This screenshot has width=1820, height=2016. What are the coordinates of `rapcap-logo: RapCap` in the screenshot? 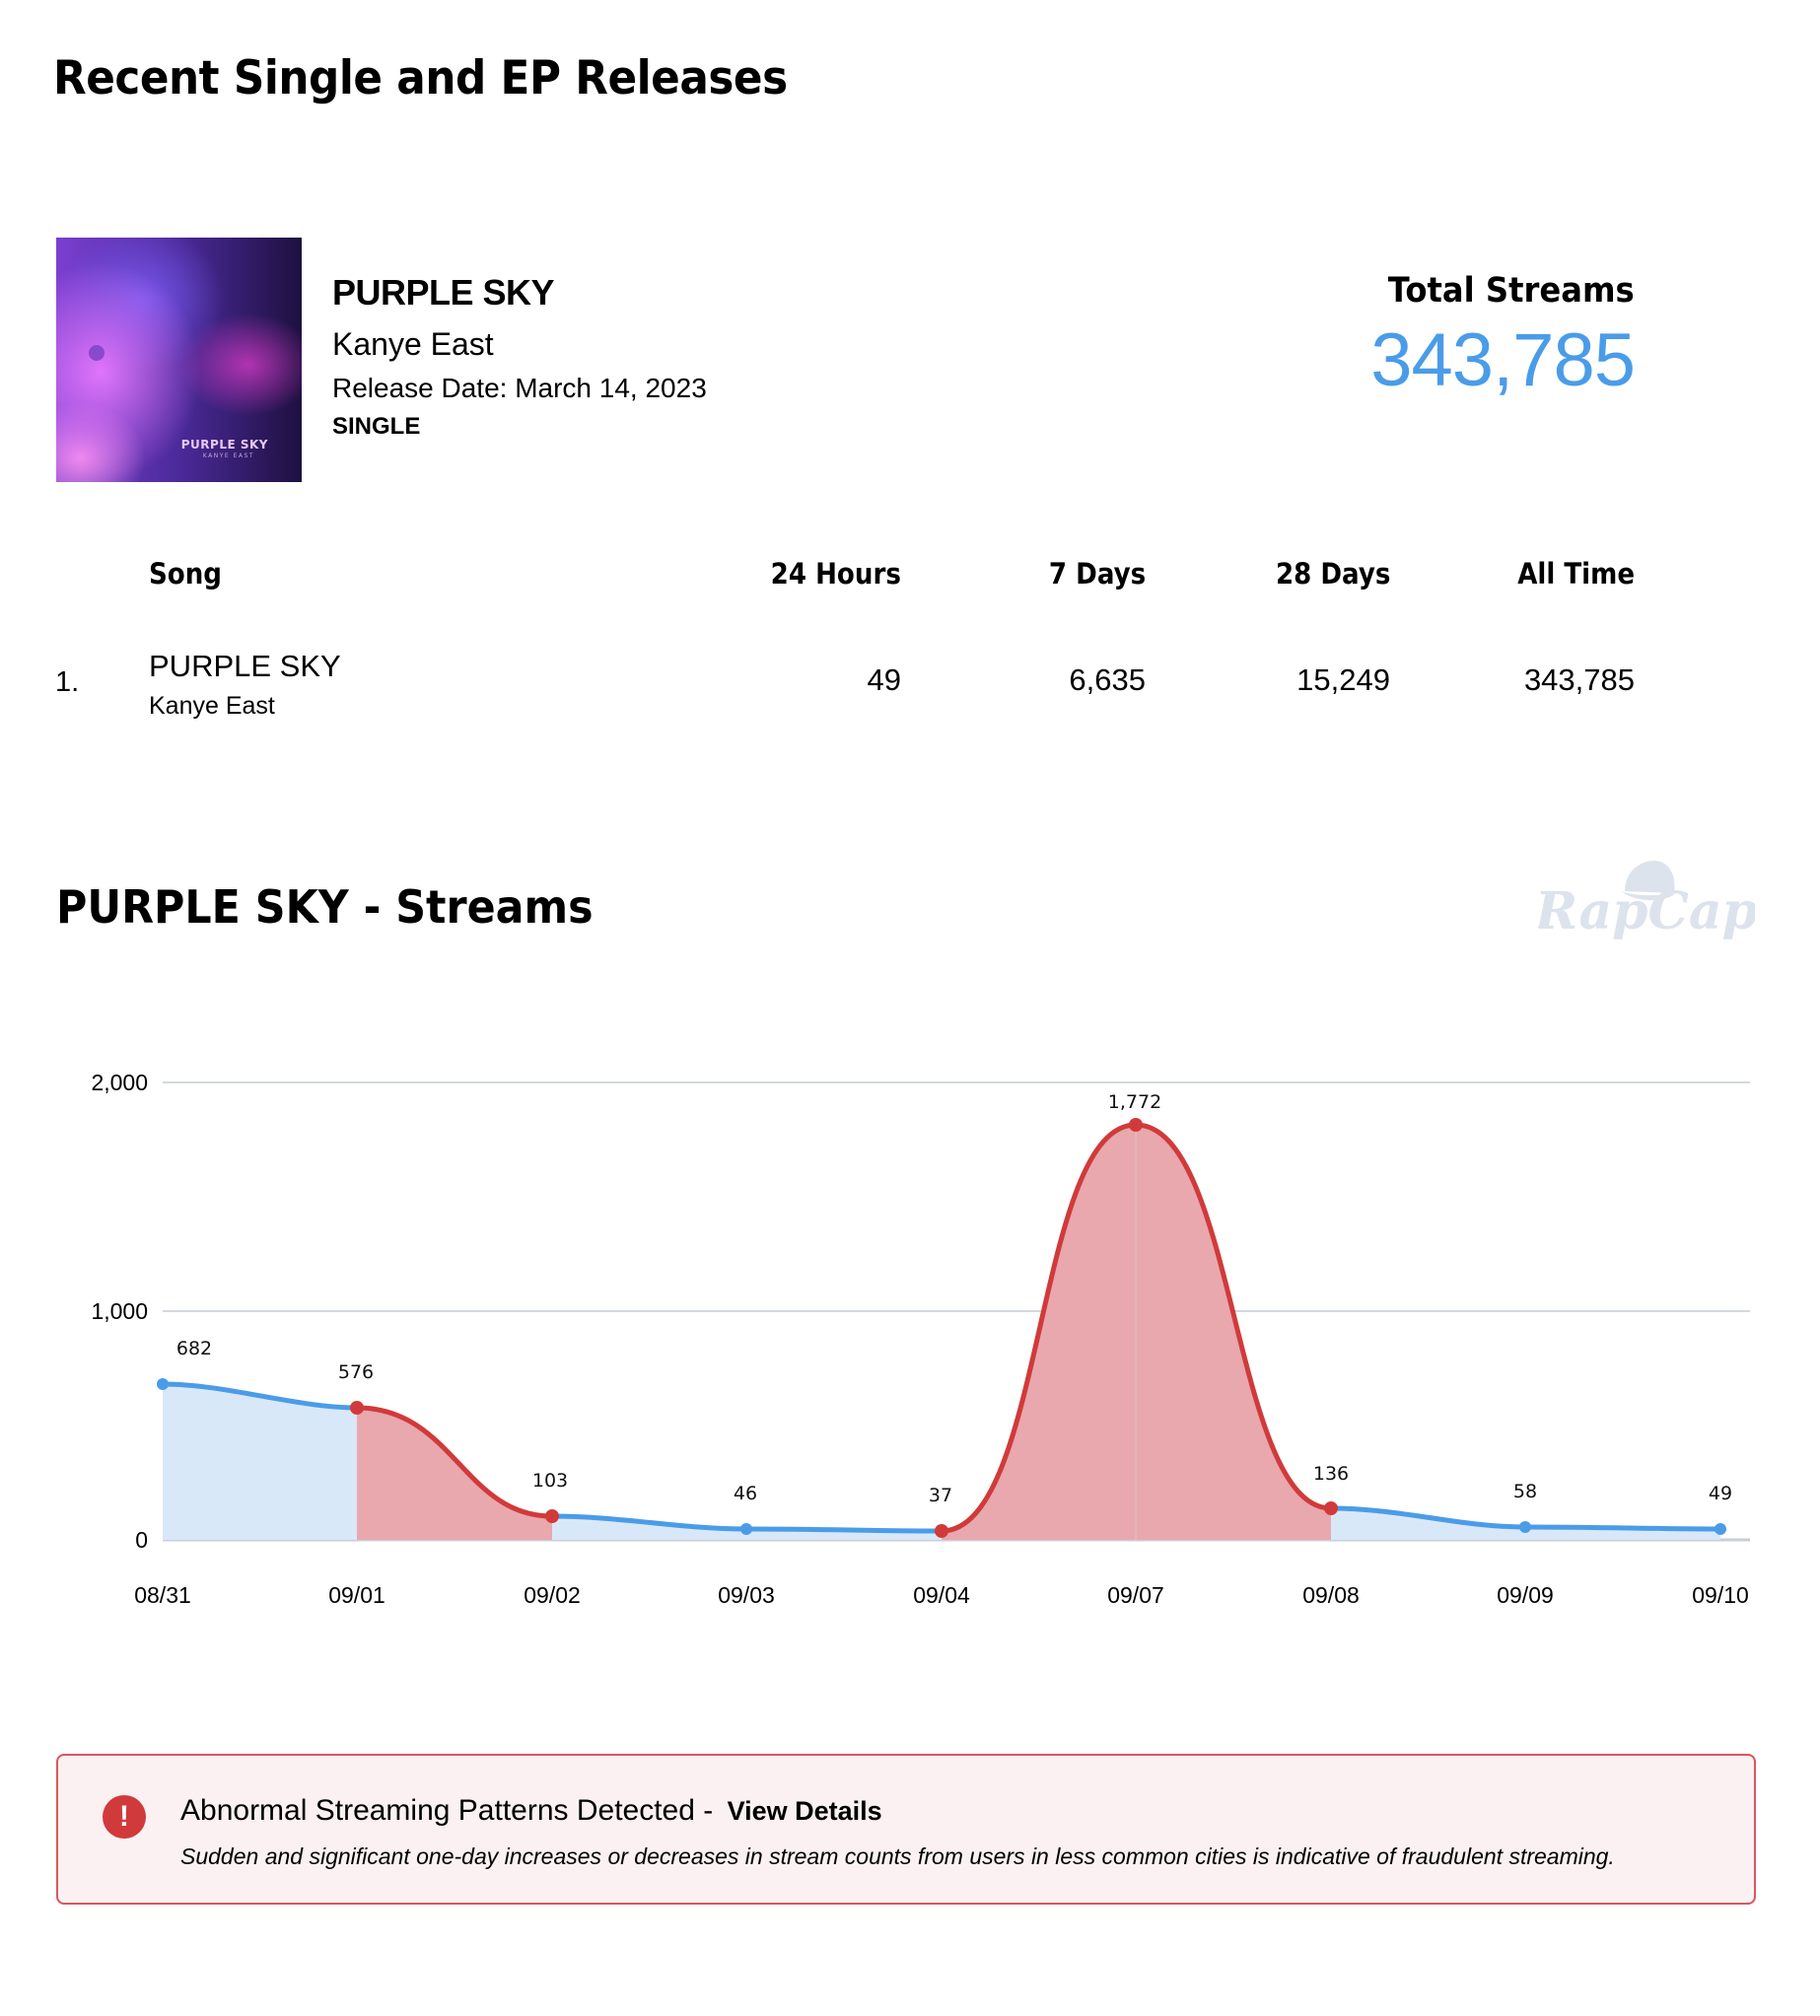 It's located at (1646, 901).